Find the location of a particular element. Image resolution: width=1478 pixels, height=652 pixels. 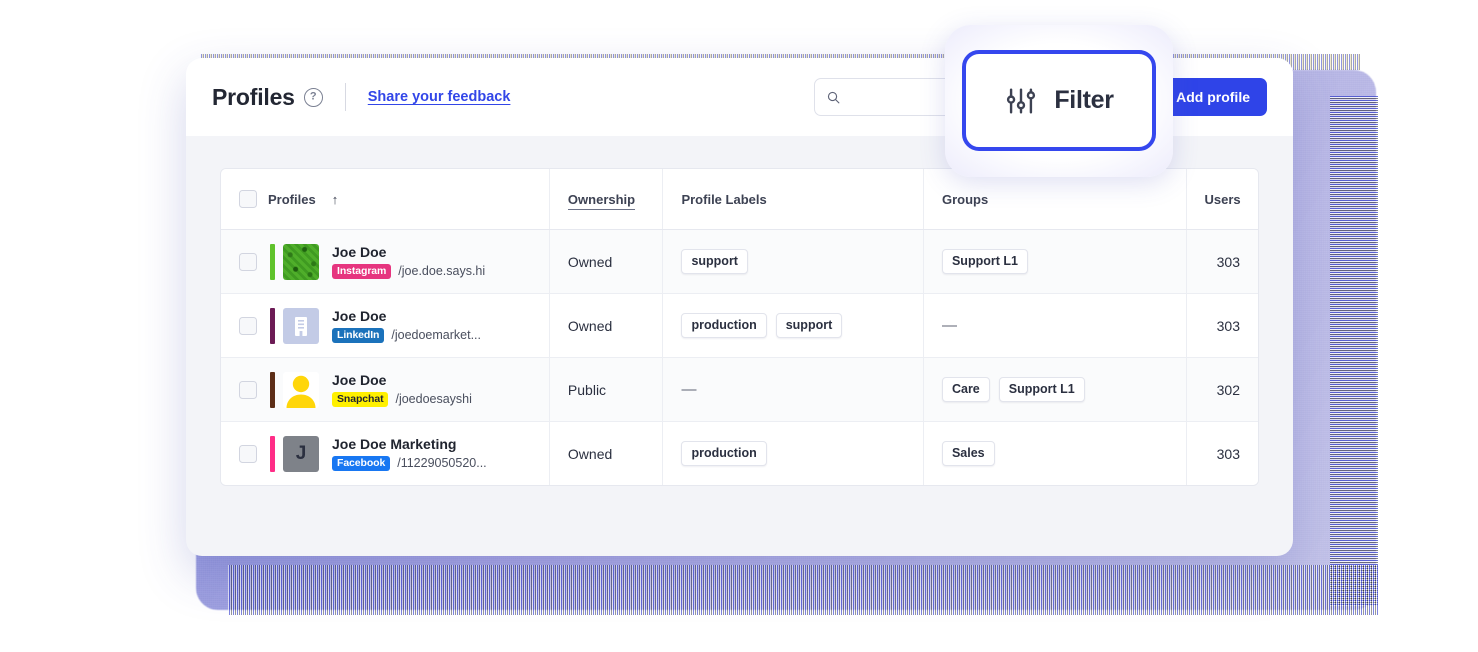

chip: Sales is located at coordinates (968, 453).